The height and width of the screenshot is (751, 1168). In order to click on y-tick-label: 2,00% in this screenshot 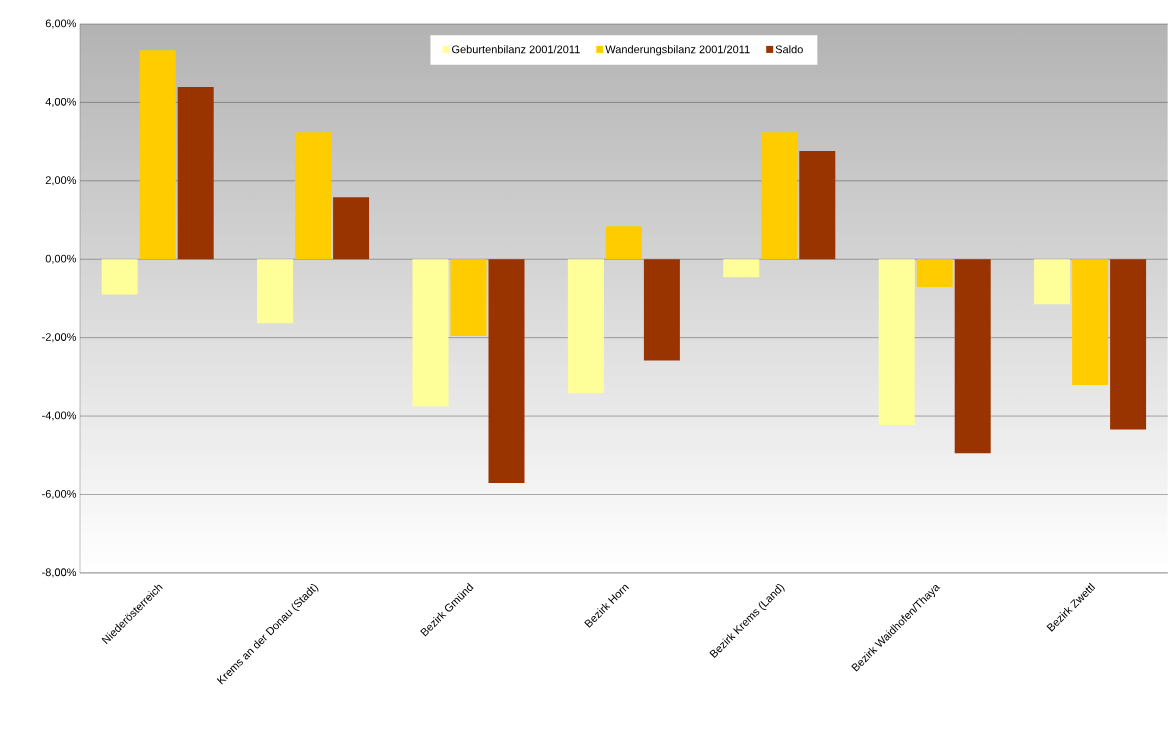, I will do `click(61, 181)`.